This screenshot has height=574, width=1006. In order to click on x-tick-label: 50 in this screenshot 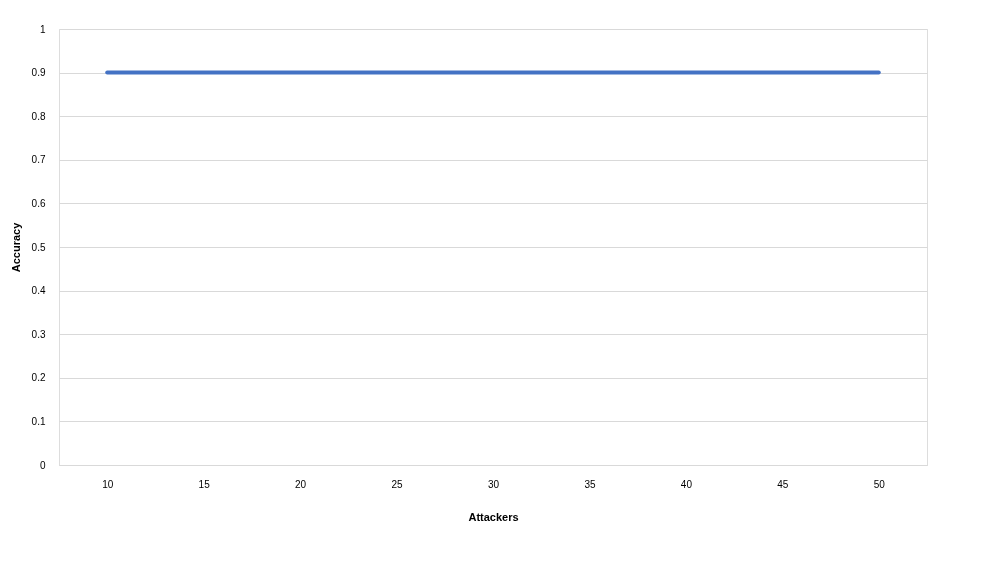, I will do `click(879, 484)`.